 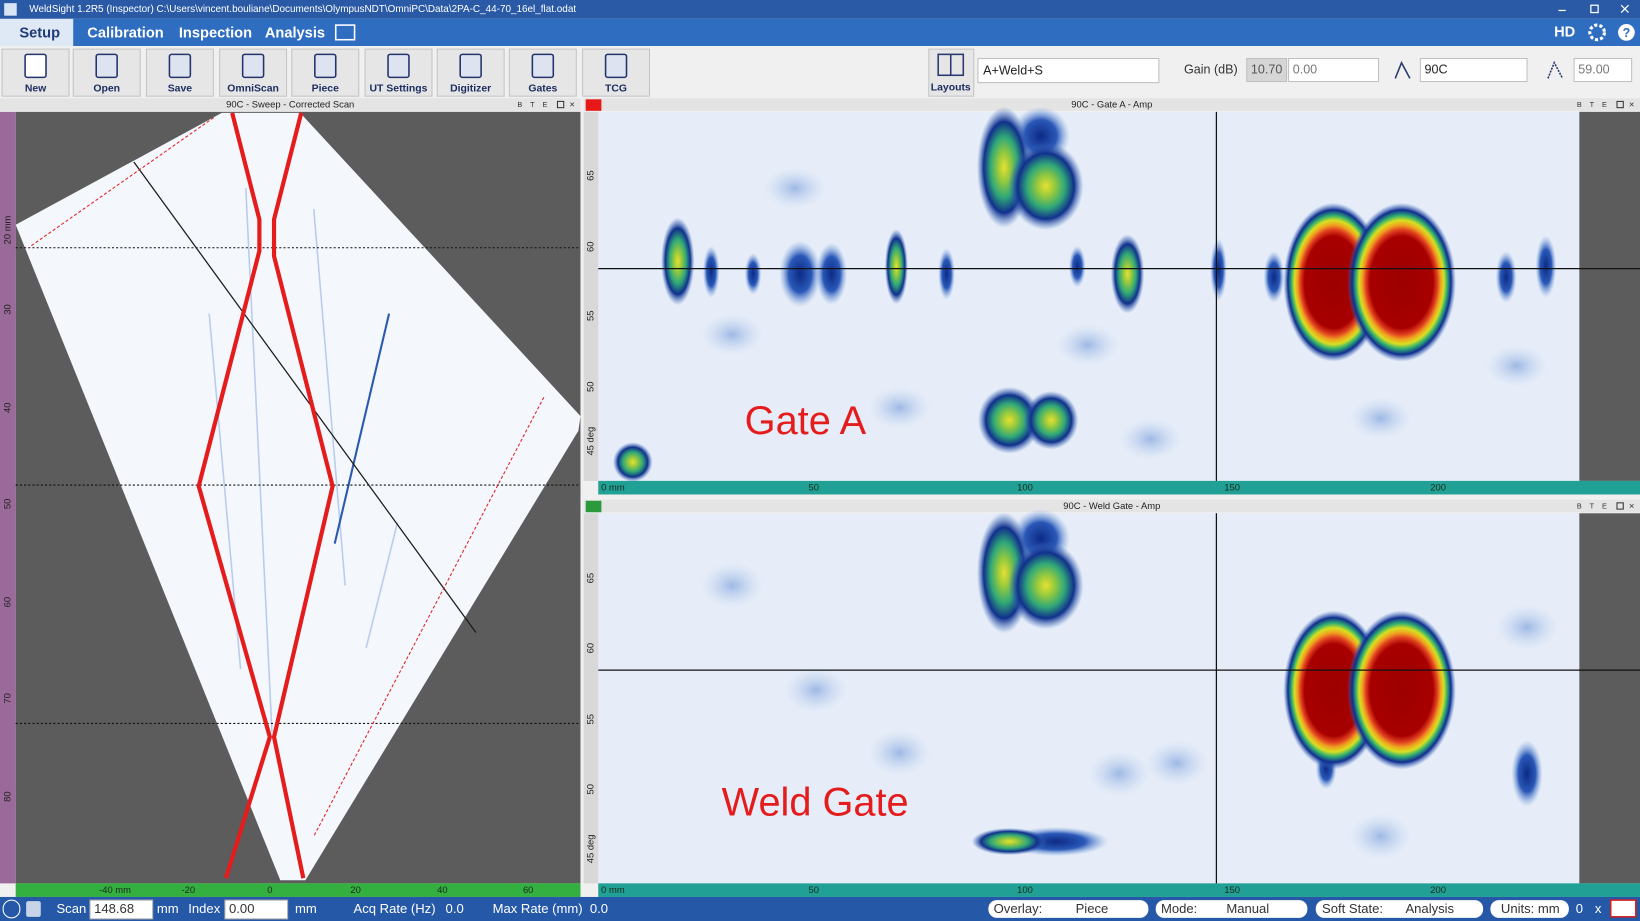 What do you see at coordinates (1018, 908) in the screenshot?
I see `status-overlay-label: Overlay:` at bounding box center [1018, 908].